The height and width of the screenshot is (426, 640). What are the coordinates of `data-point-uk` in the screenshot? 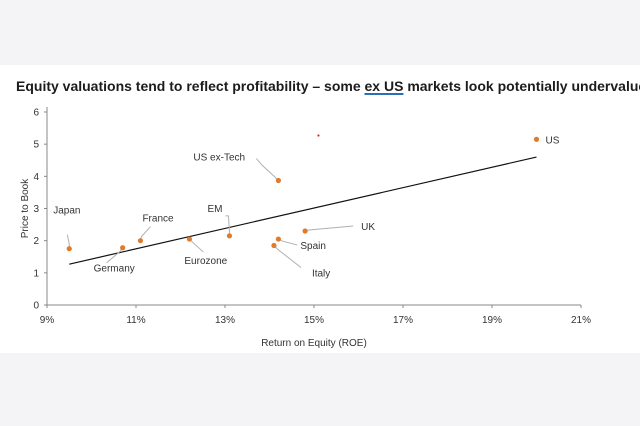 It's located at (305, 231).